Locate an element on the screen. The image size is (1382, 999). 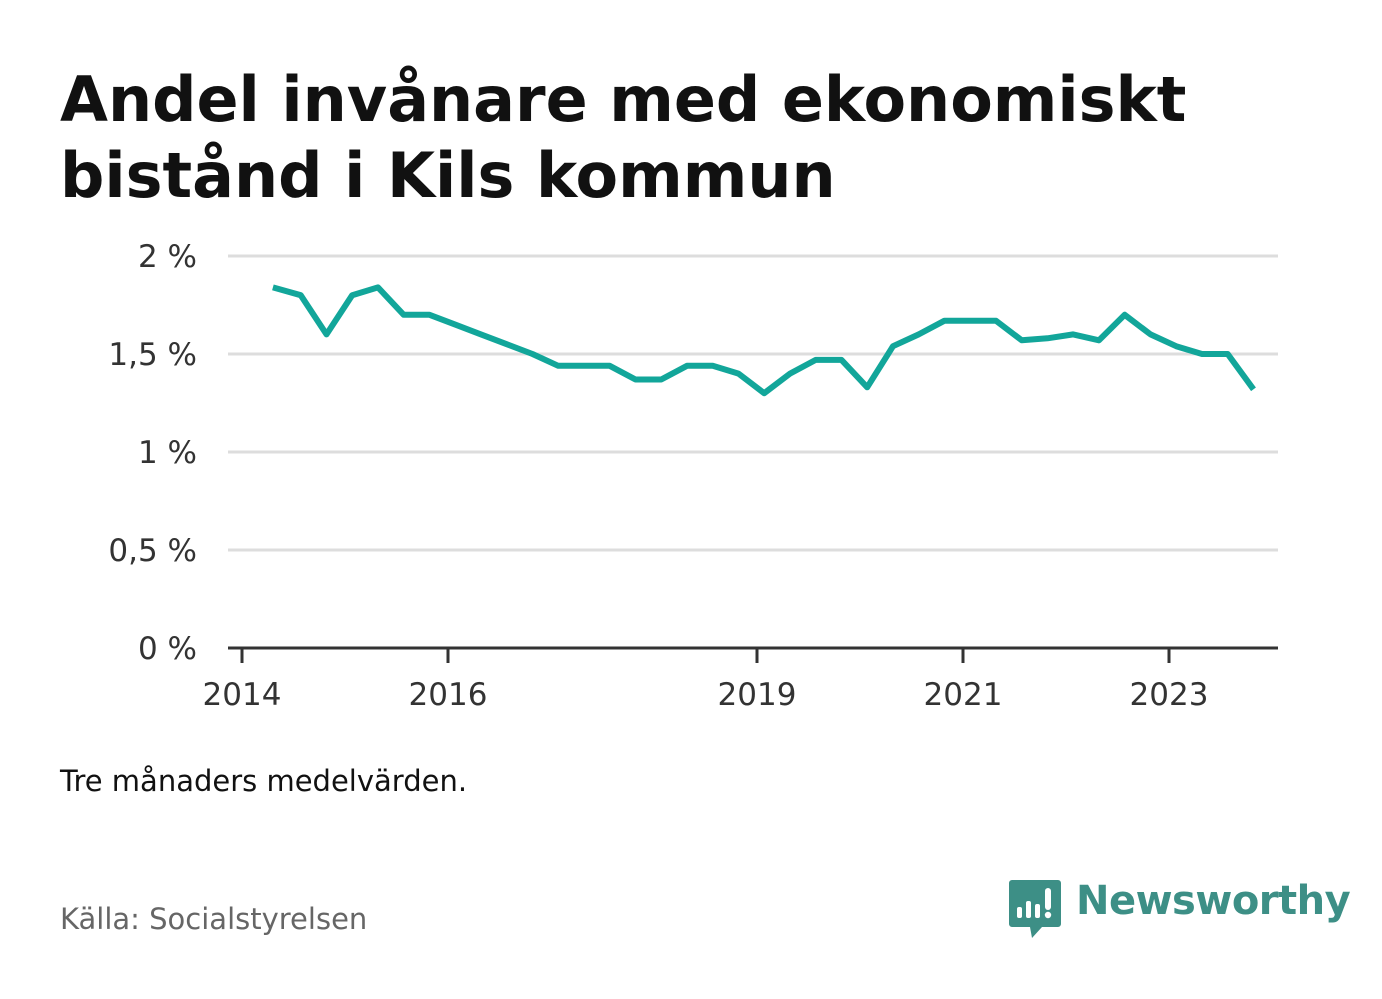
series-lines is located at coordinates (764, 340).